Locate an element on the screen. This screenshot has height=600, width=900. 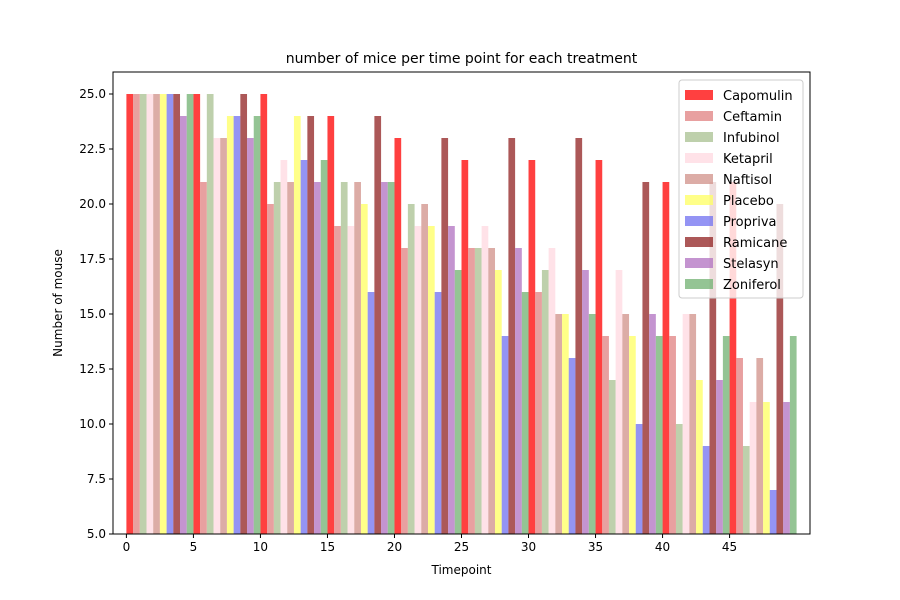
legend-swatch-naftisol is located at coordinates (699, 179).